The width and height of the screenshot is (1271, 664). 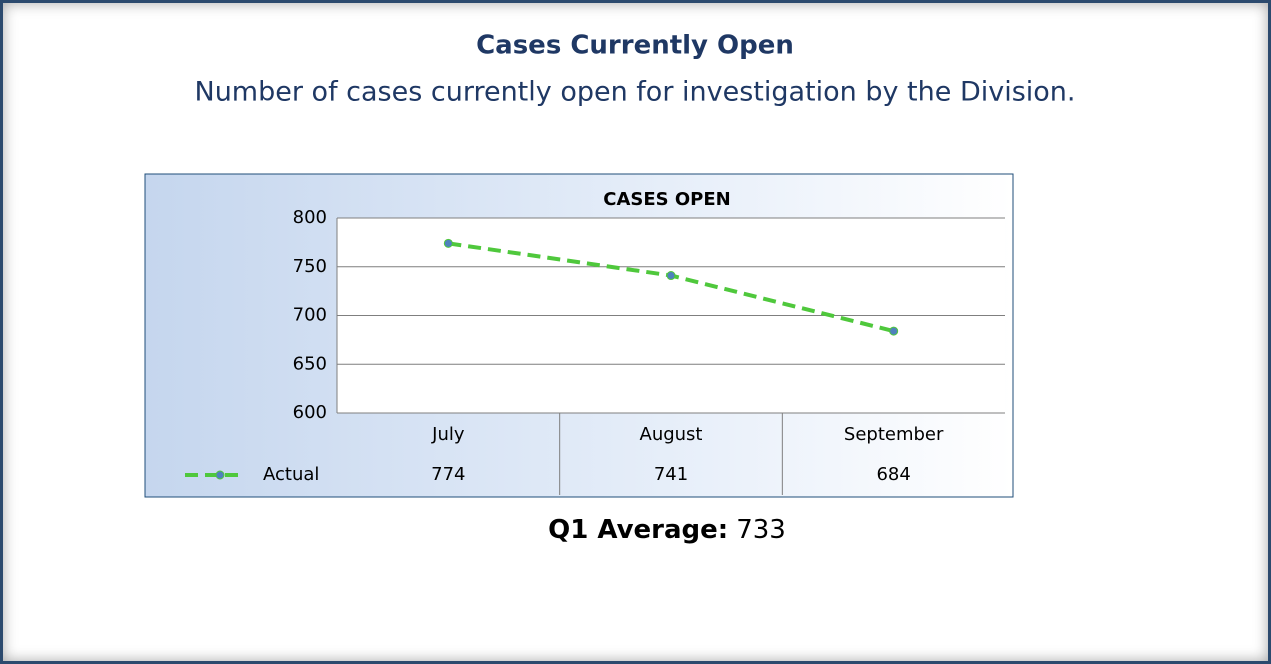 I want to click on y-tick-label: 750, so click(x=310, y=266).